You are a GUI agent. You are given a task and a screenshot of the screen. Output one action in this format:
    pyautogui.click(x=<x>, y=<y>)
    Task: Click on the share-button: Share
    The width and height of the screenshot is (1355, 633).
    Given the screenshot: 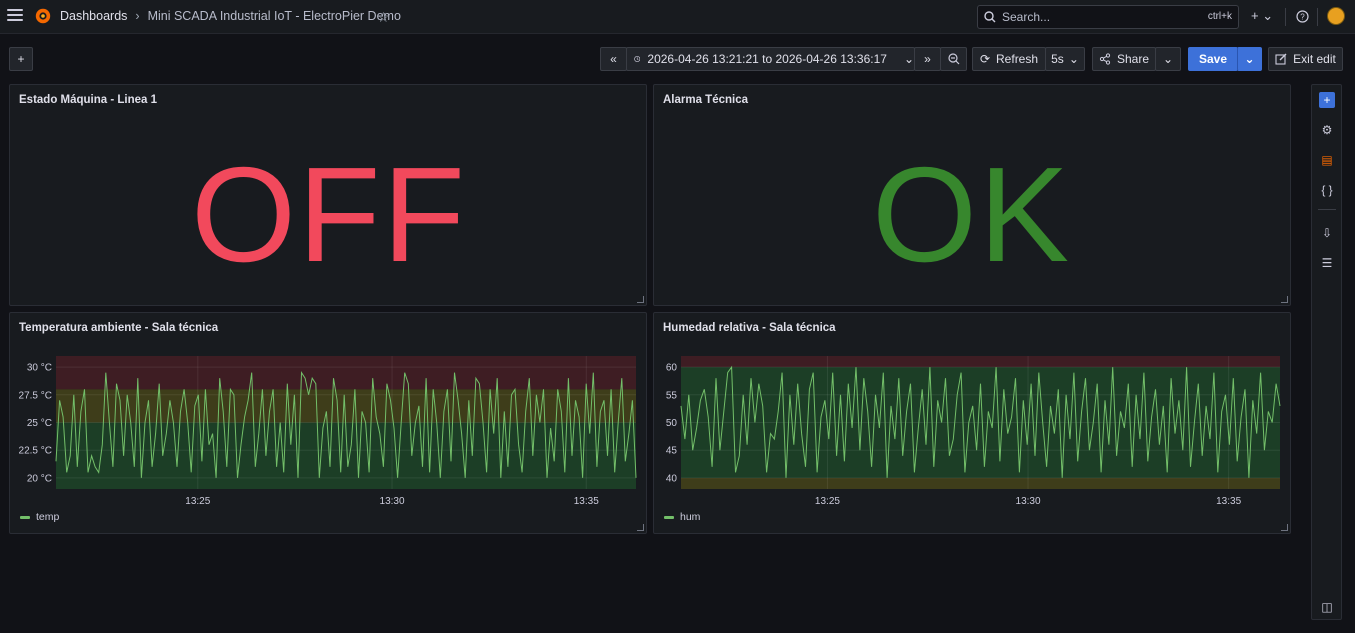 What is the action you would take?
    pyautogui.click(x=1124, y=59)
    